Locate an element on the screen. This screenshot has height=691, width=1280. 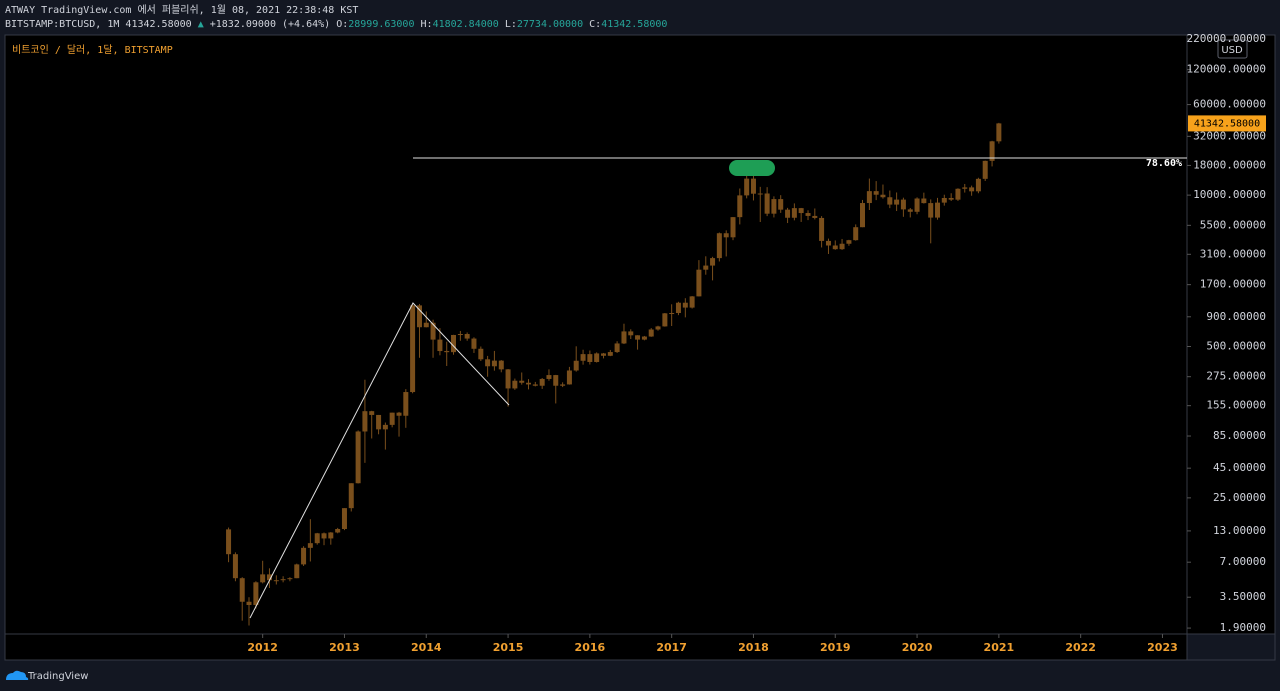
y-tick-label: 1.90000 is located at coordinates (1243, 627).